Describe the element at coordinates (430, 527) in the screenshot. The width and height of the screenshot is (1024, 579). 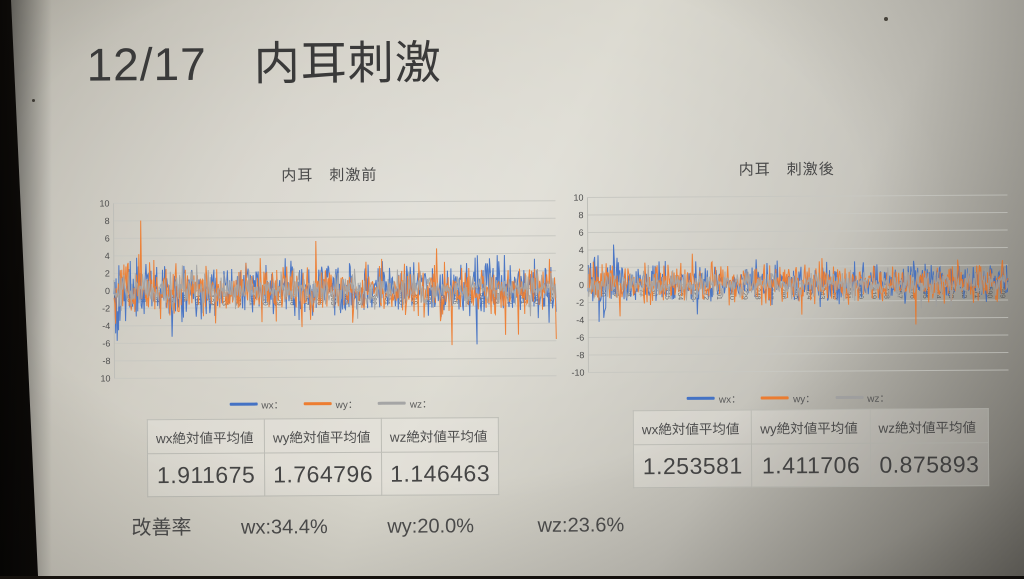
I see `improvement-wy: wy:20.0%` at that location.